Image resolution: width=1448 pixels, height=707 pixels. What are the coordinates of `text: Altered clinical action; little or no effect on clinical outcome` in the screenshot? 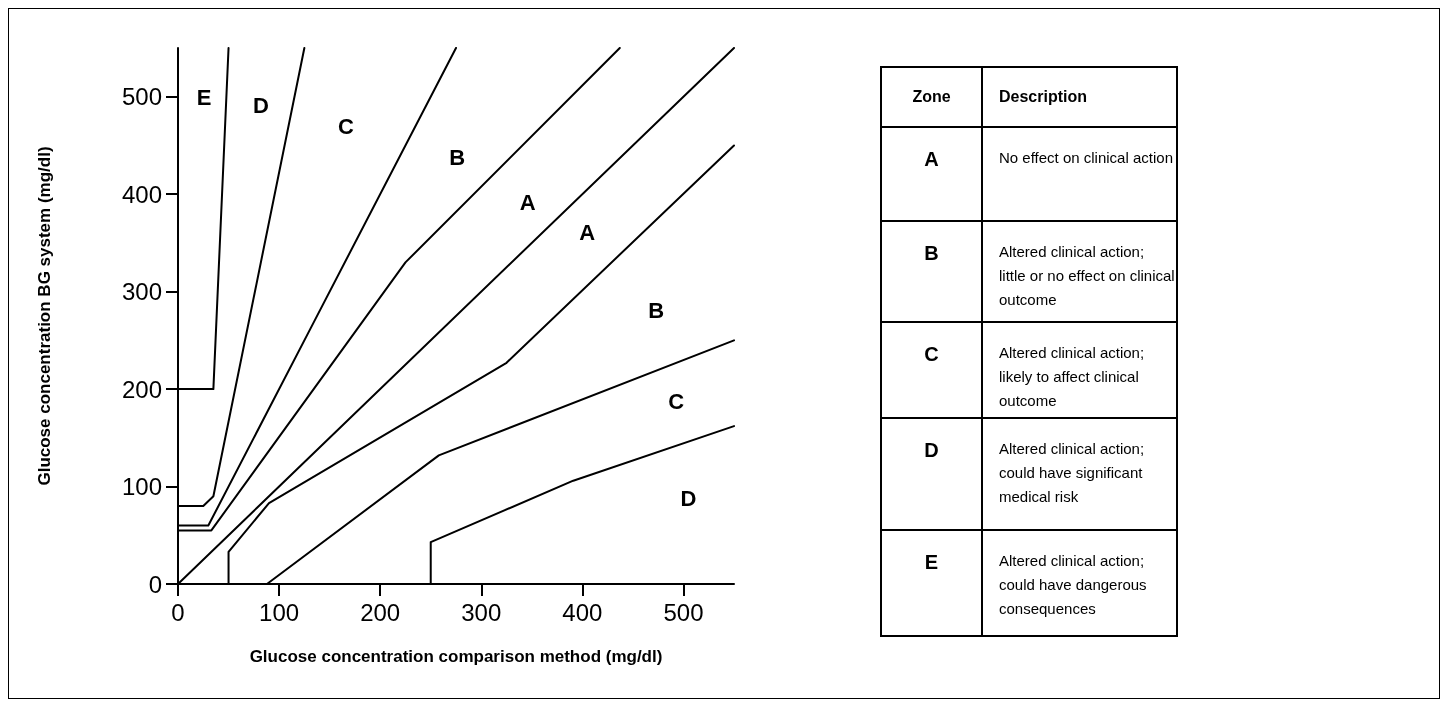 It's located at (1079, 272).